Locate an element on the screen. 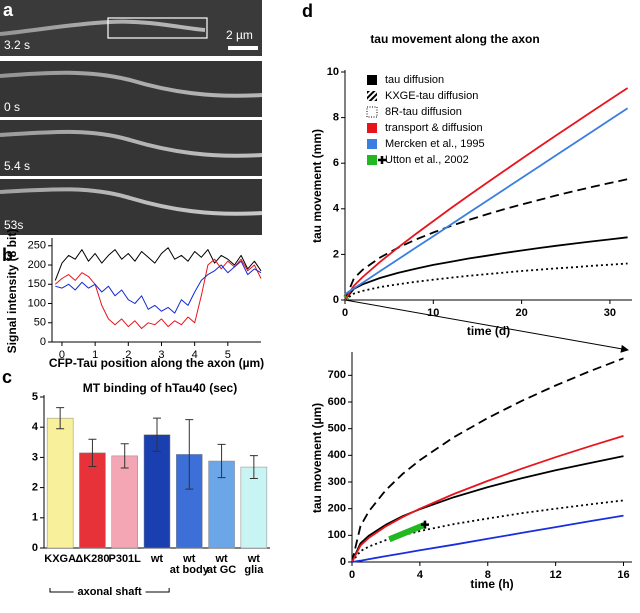  y-tick-label: 700 is located at coordinates (337, 375).